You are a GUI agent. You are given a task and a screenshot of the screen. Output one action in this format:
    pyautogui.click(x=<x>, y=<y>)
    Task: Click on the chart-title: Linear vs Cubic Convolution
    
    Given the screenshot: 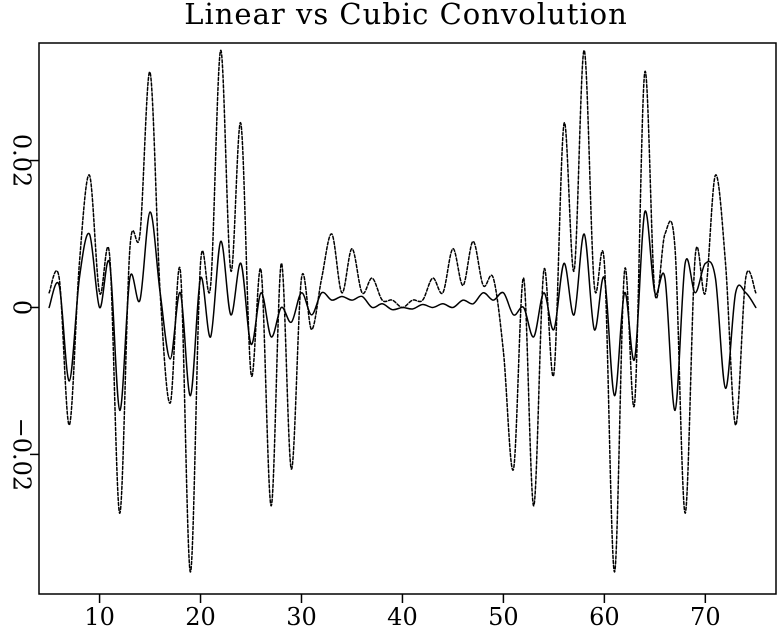 What is the action you would take?
    pyautogui.click(x=406, y=15)
    